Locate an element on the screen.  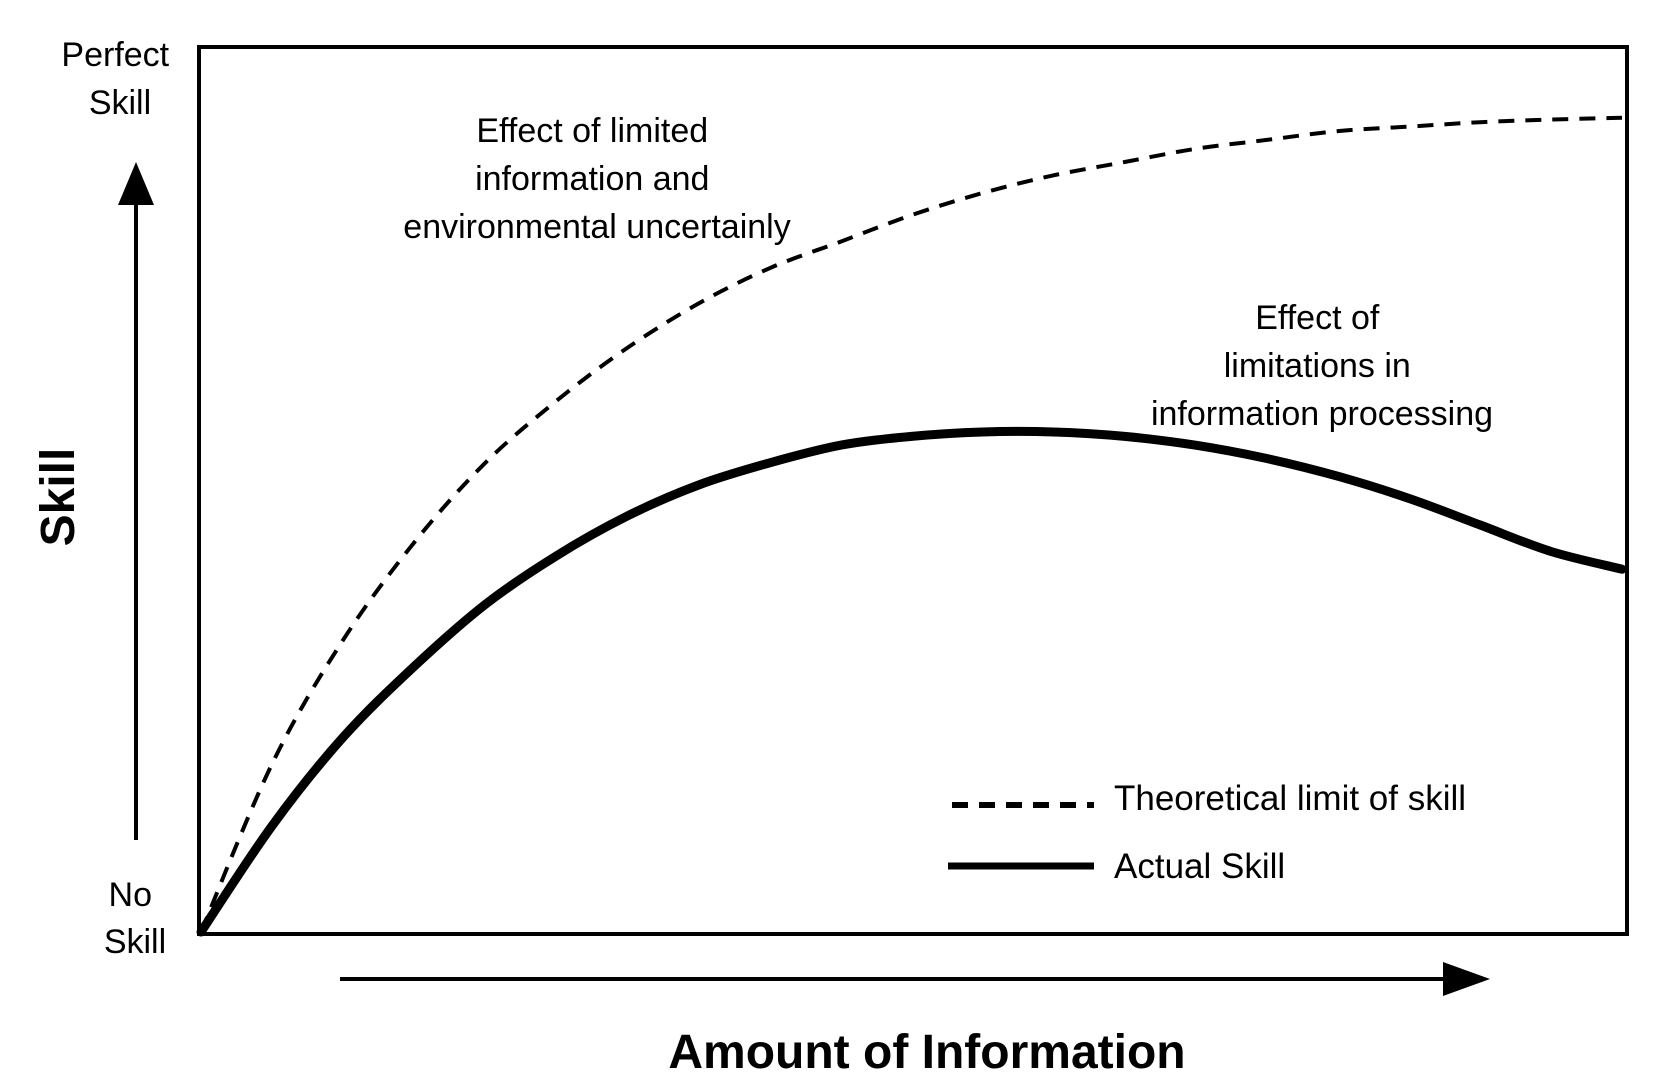
y-axis-arrowhead is located at coordinates (136, 183).